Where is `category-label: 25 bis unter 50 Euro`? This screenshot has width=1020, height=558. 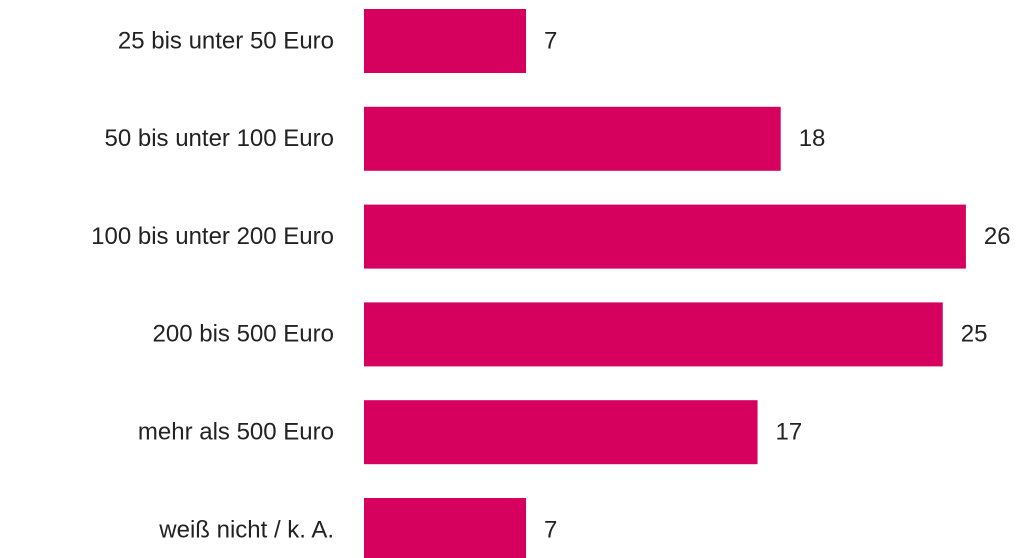
category-label: 25 bis unter 50 Euro is located at coordinates (226, 40).